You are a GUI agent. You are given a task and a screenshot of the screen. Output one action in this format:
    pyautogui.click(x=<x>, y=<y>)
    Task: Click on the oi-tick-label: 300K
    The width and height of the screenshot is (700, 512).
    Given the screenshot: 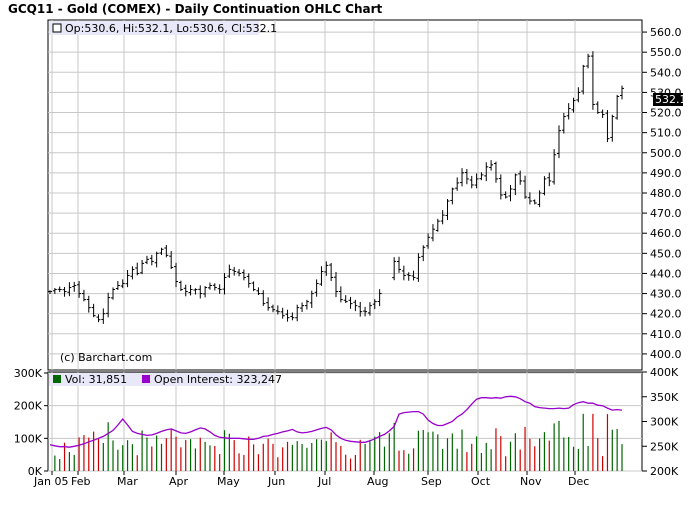 What is the action you would take?
    pyautogui.click(x=664, y=422)
    